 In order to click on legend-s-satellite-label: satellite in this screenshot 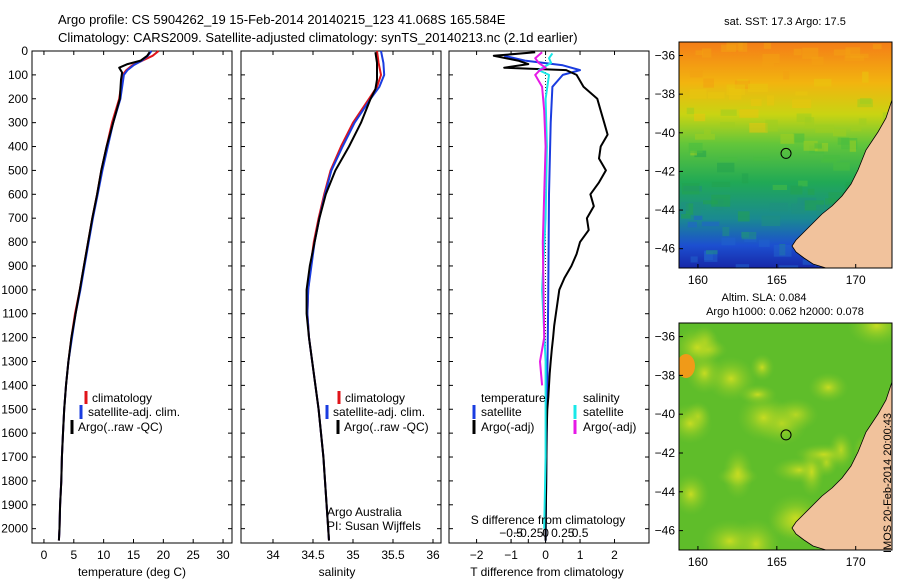, I will do `click(603, 412)`.